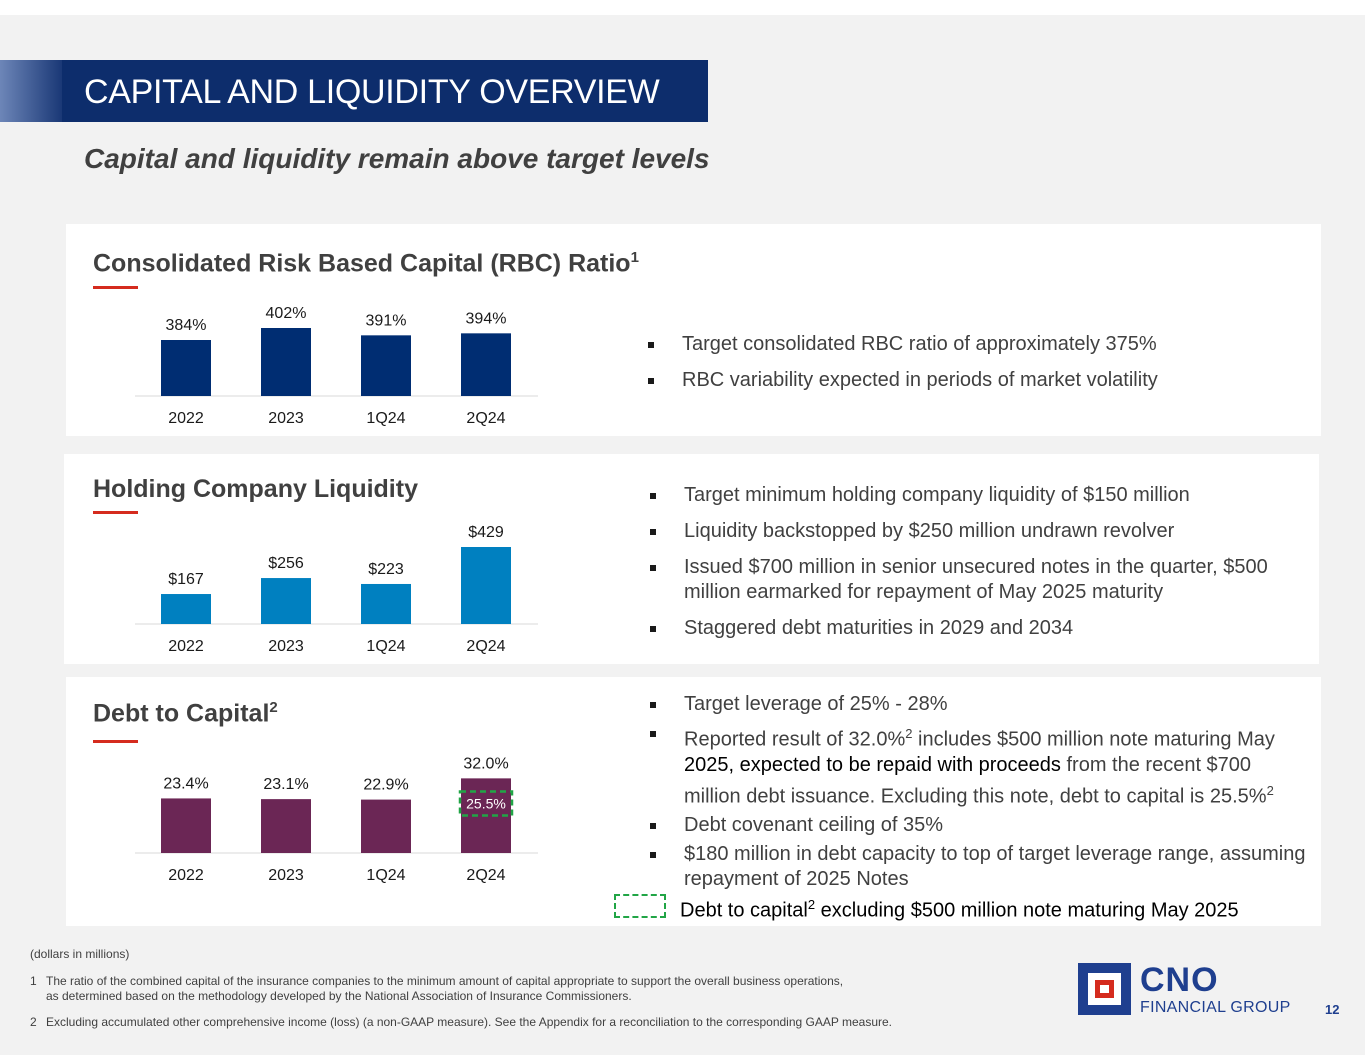 The width and height of the screenshot is (1365, 1055). I want to click on liquidity-title: Holding Company Liquidity, so click(255, 489).